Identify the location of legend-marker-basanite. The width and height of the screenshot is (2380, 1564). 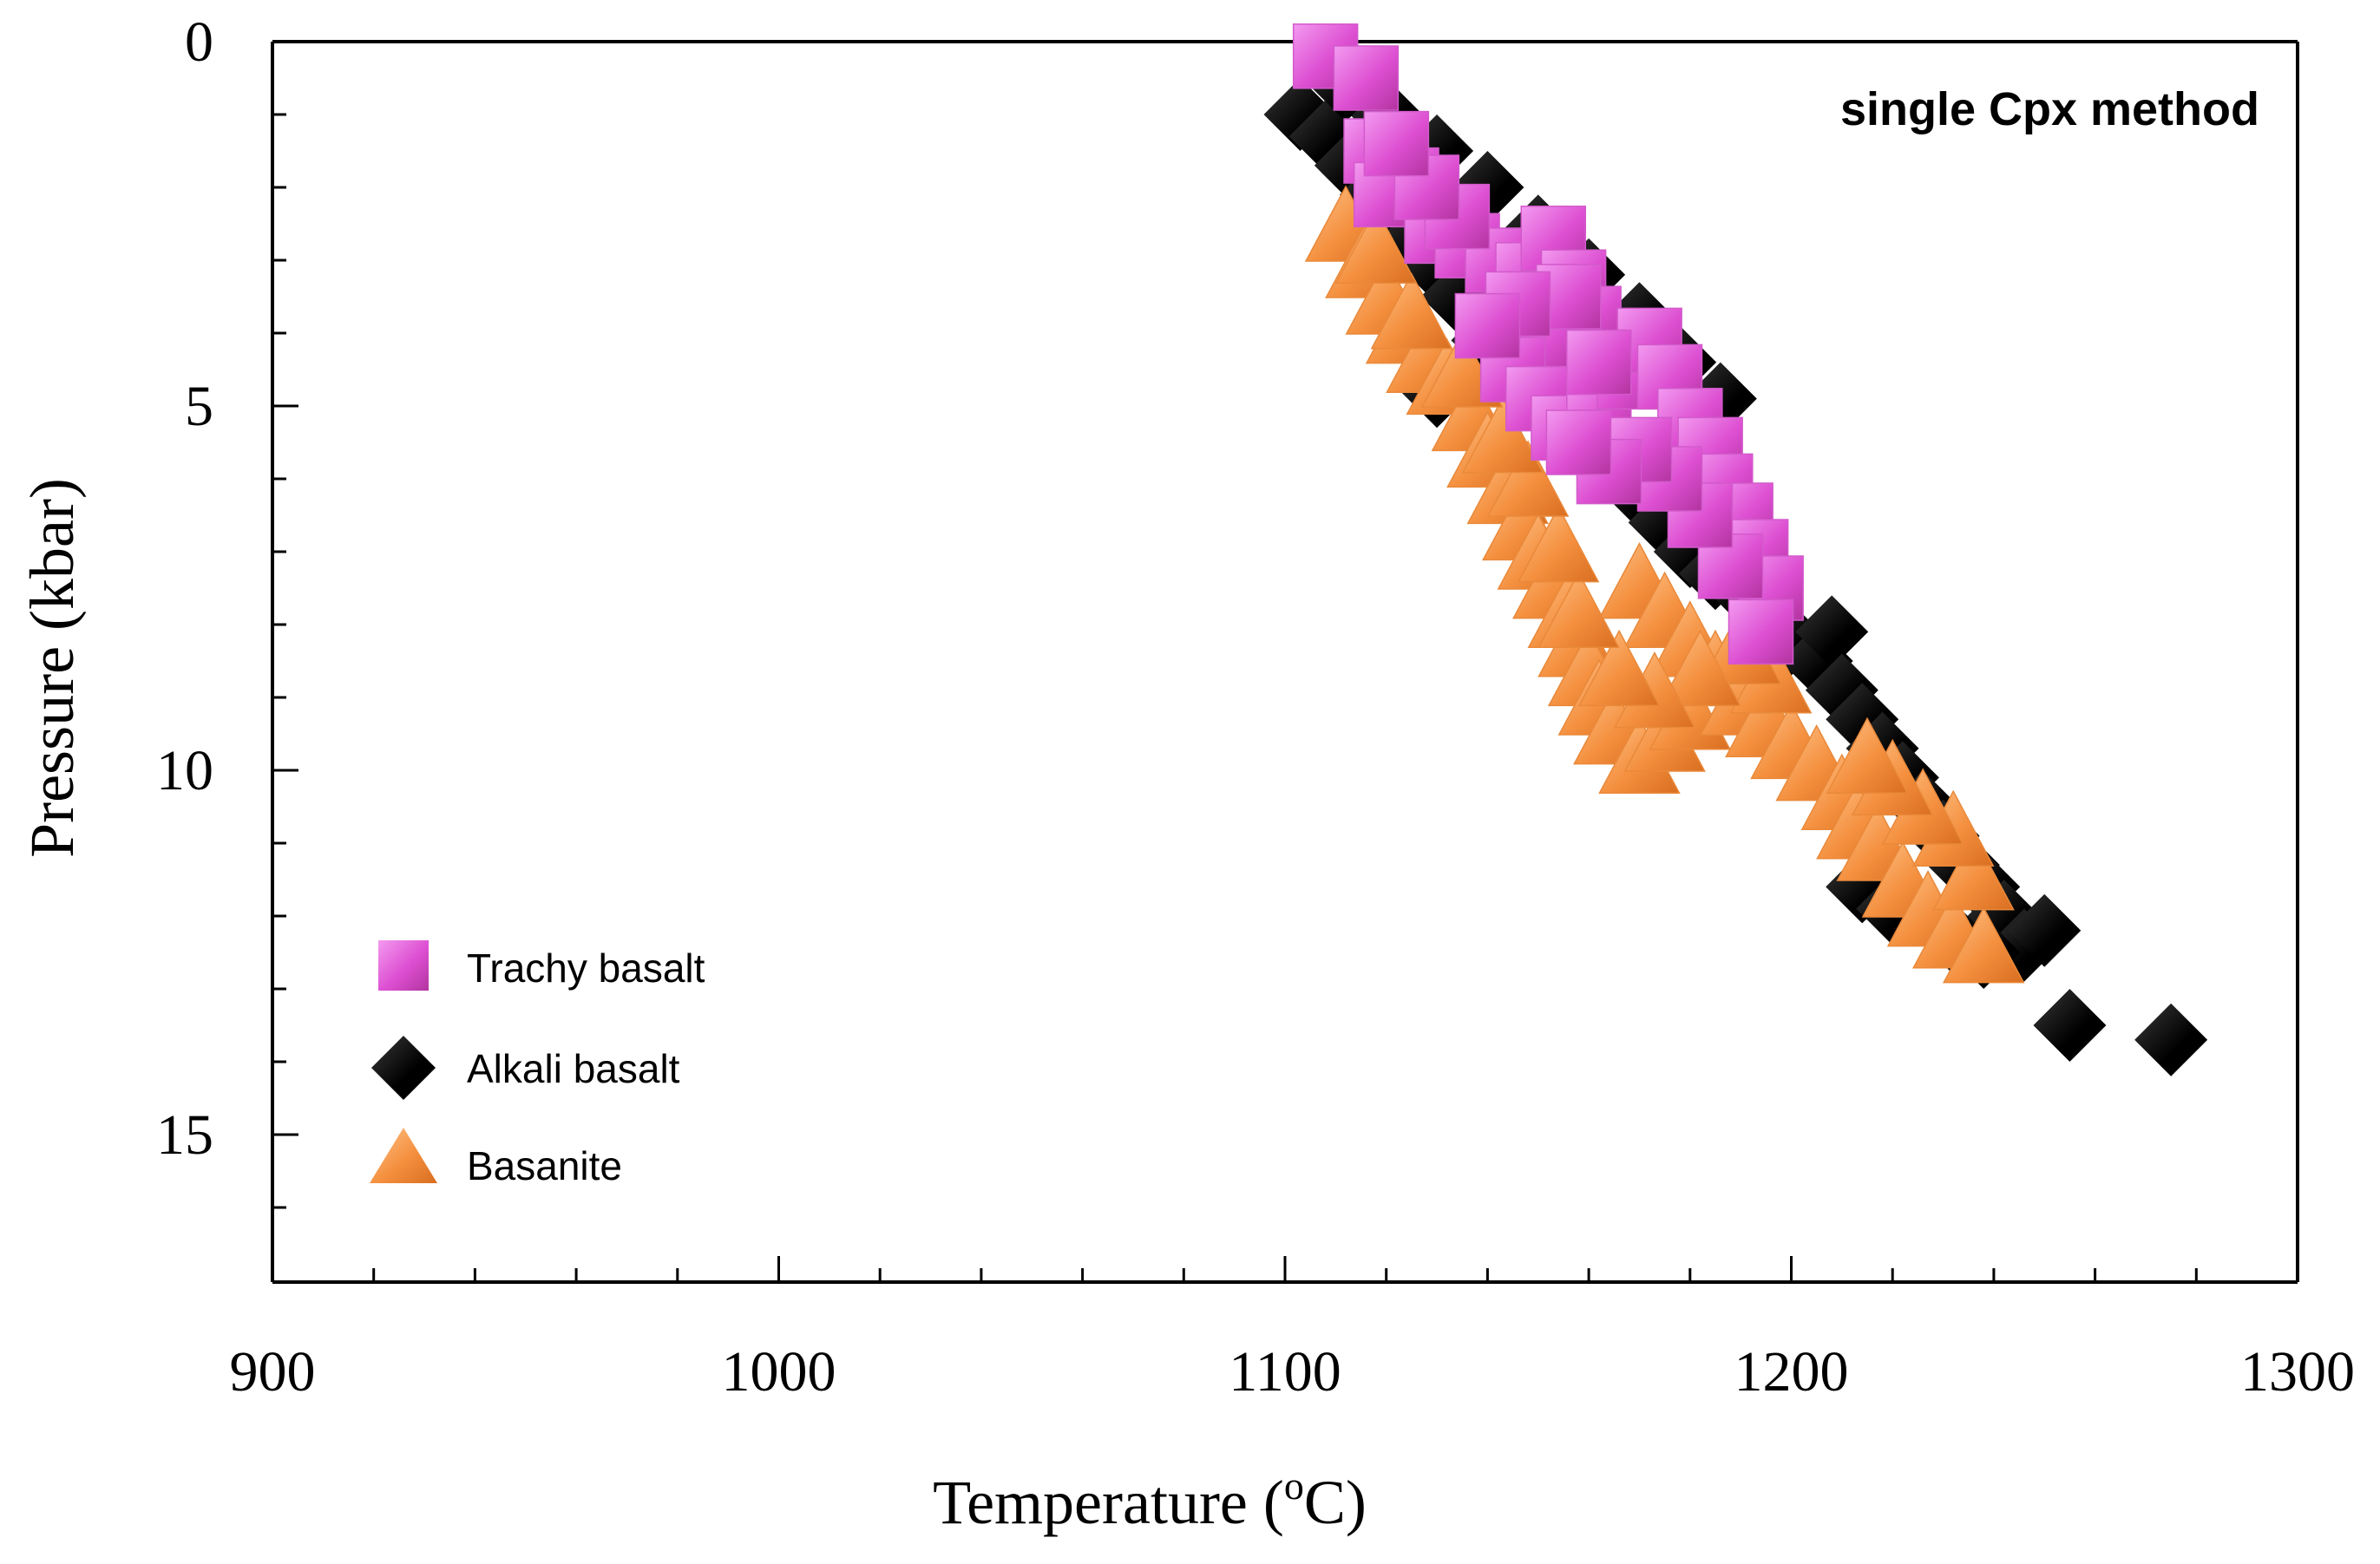
(403, 1155).